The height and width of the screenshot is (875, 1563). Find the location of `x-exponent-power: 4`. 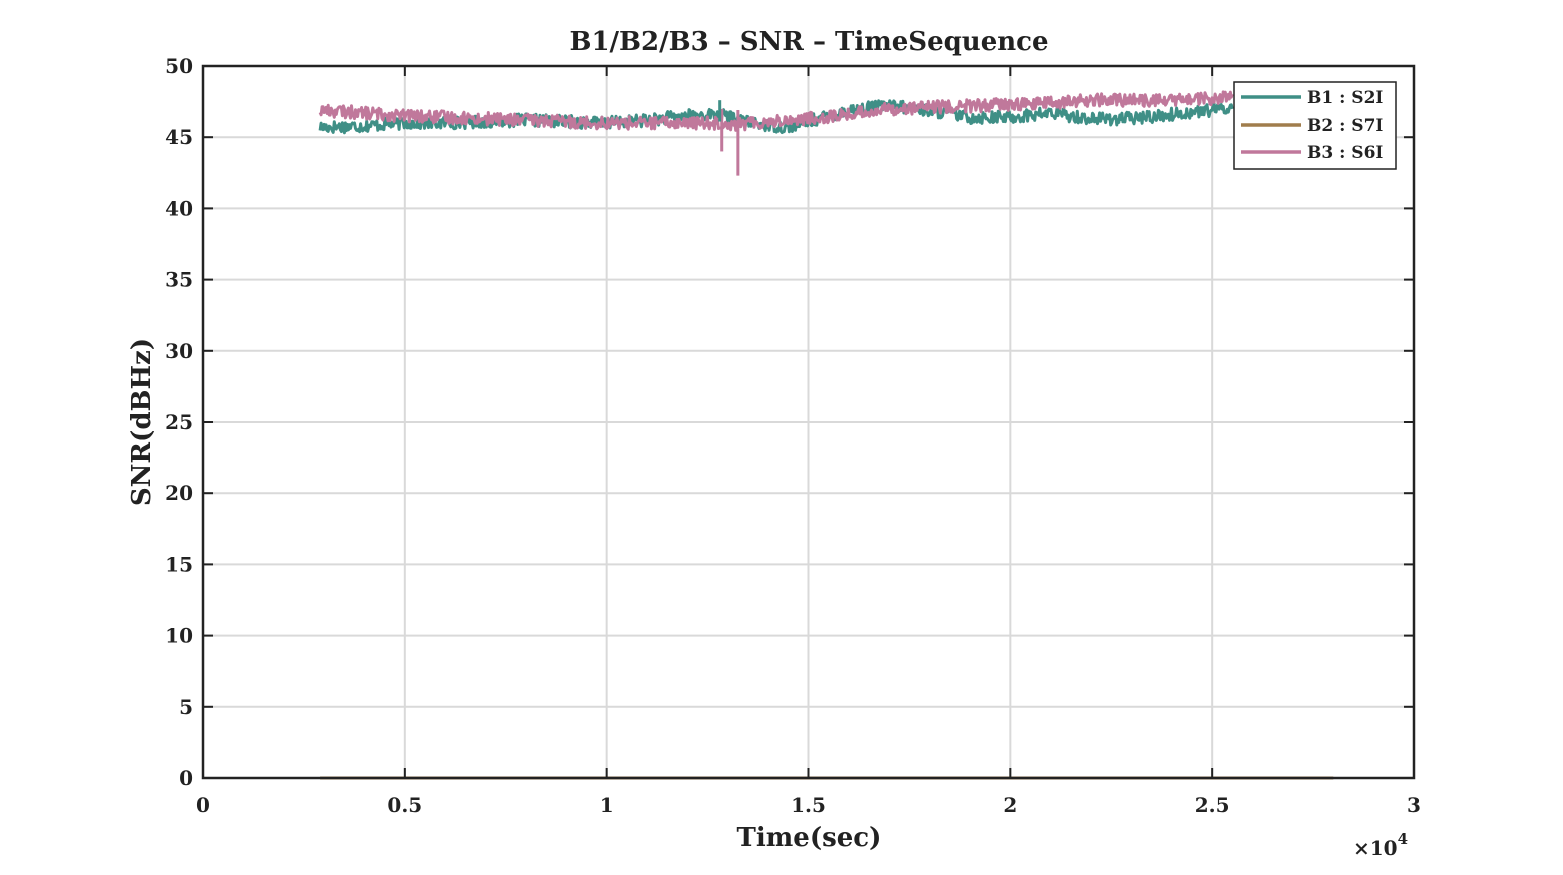

x-exponent-power: 4 is located at coordinates (1403, 839).